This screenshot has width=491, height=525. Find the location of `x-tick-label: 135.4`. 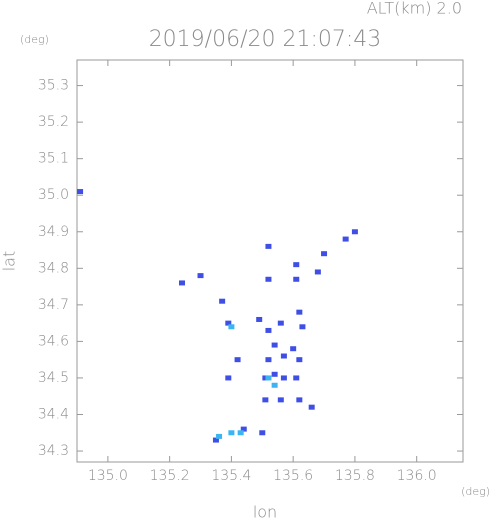

x-tick-label: 135.4 is located at coordinates (231, 476).